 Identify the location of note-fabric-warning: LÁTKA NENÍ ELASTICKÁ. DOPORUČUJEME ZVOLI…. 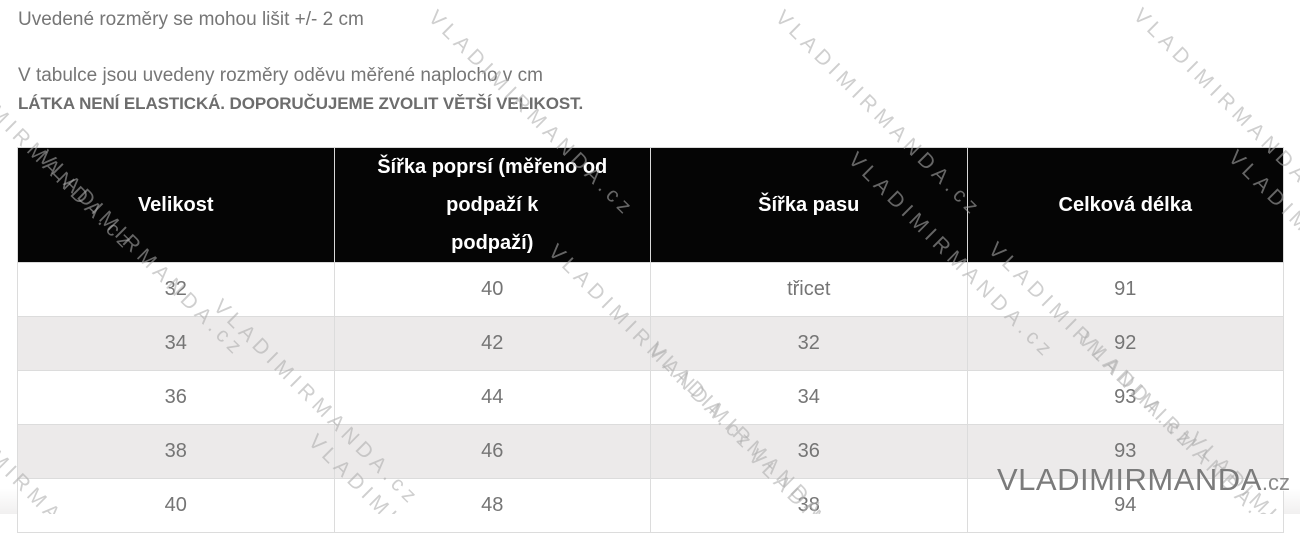
(301, 103).